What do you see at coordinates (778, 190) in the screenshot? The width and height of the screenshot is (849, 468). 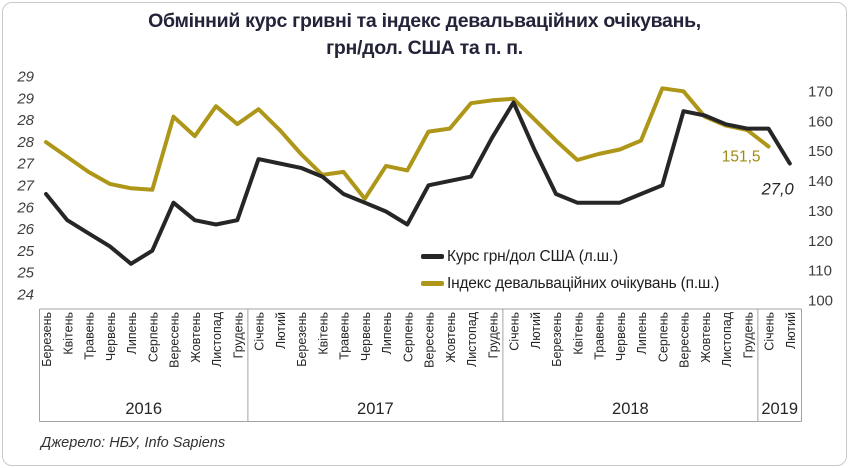 I see `value-label-rate: 27,0` at bounding box center [778, 190].